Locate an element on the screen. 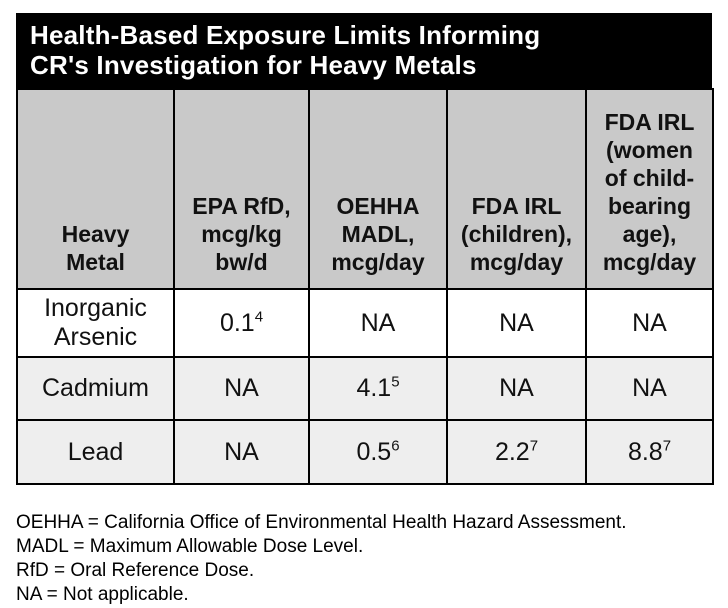  row-header-cell: Lead is located at coordinates (95, 452).